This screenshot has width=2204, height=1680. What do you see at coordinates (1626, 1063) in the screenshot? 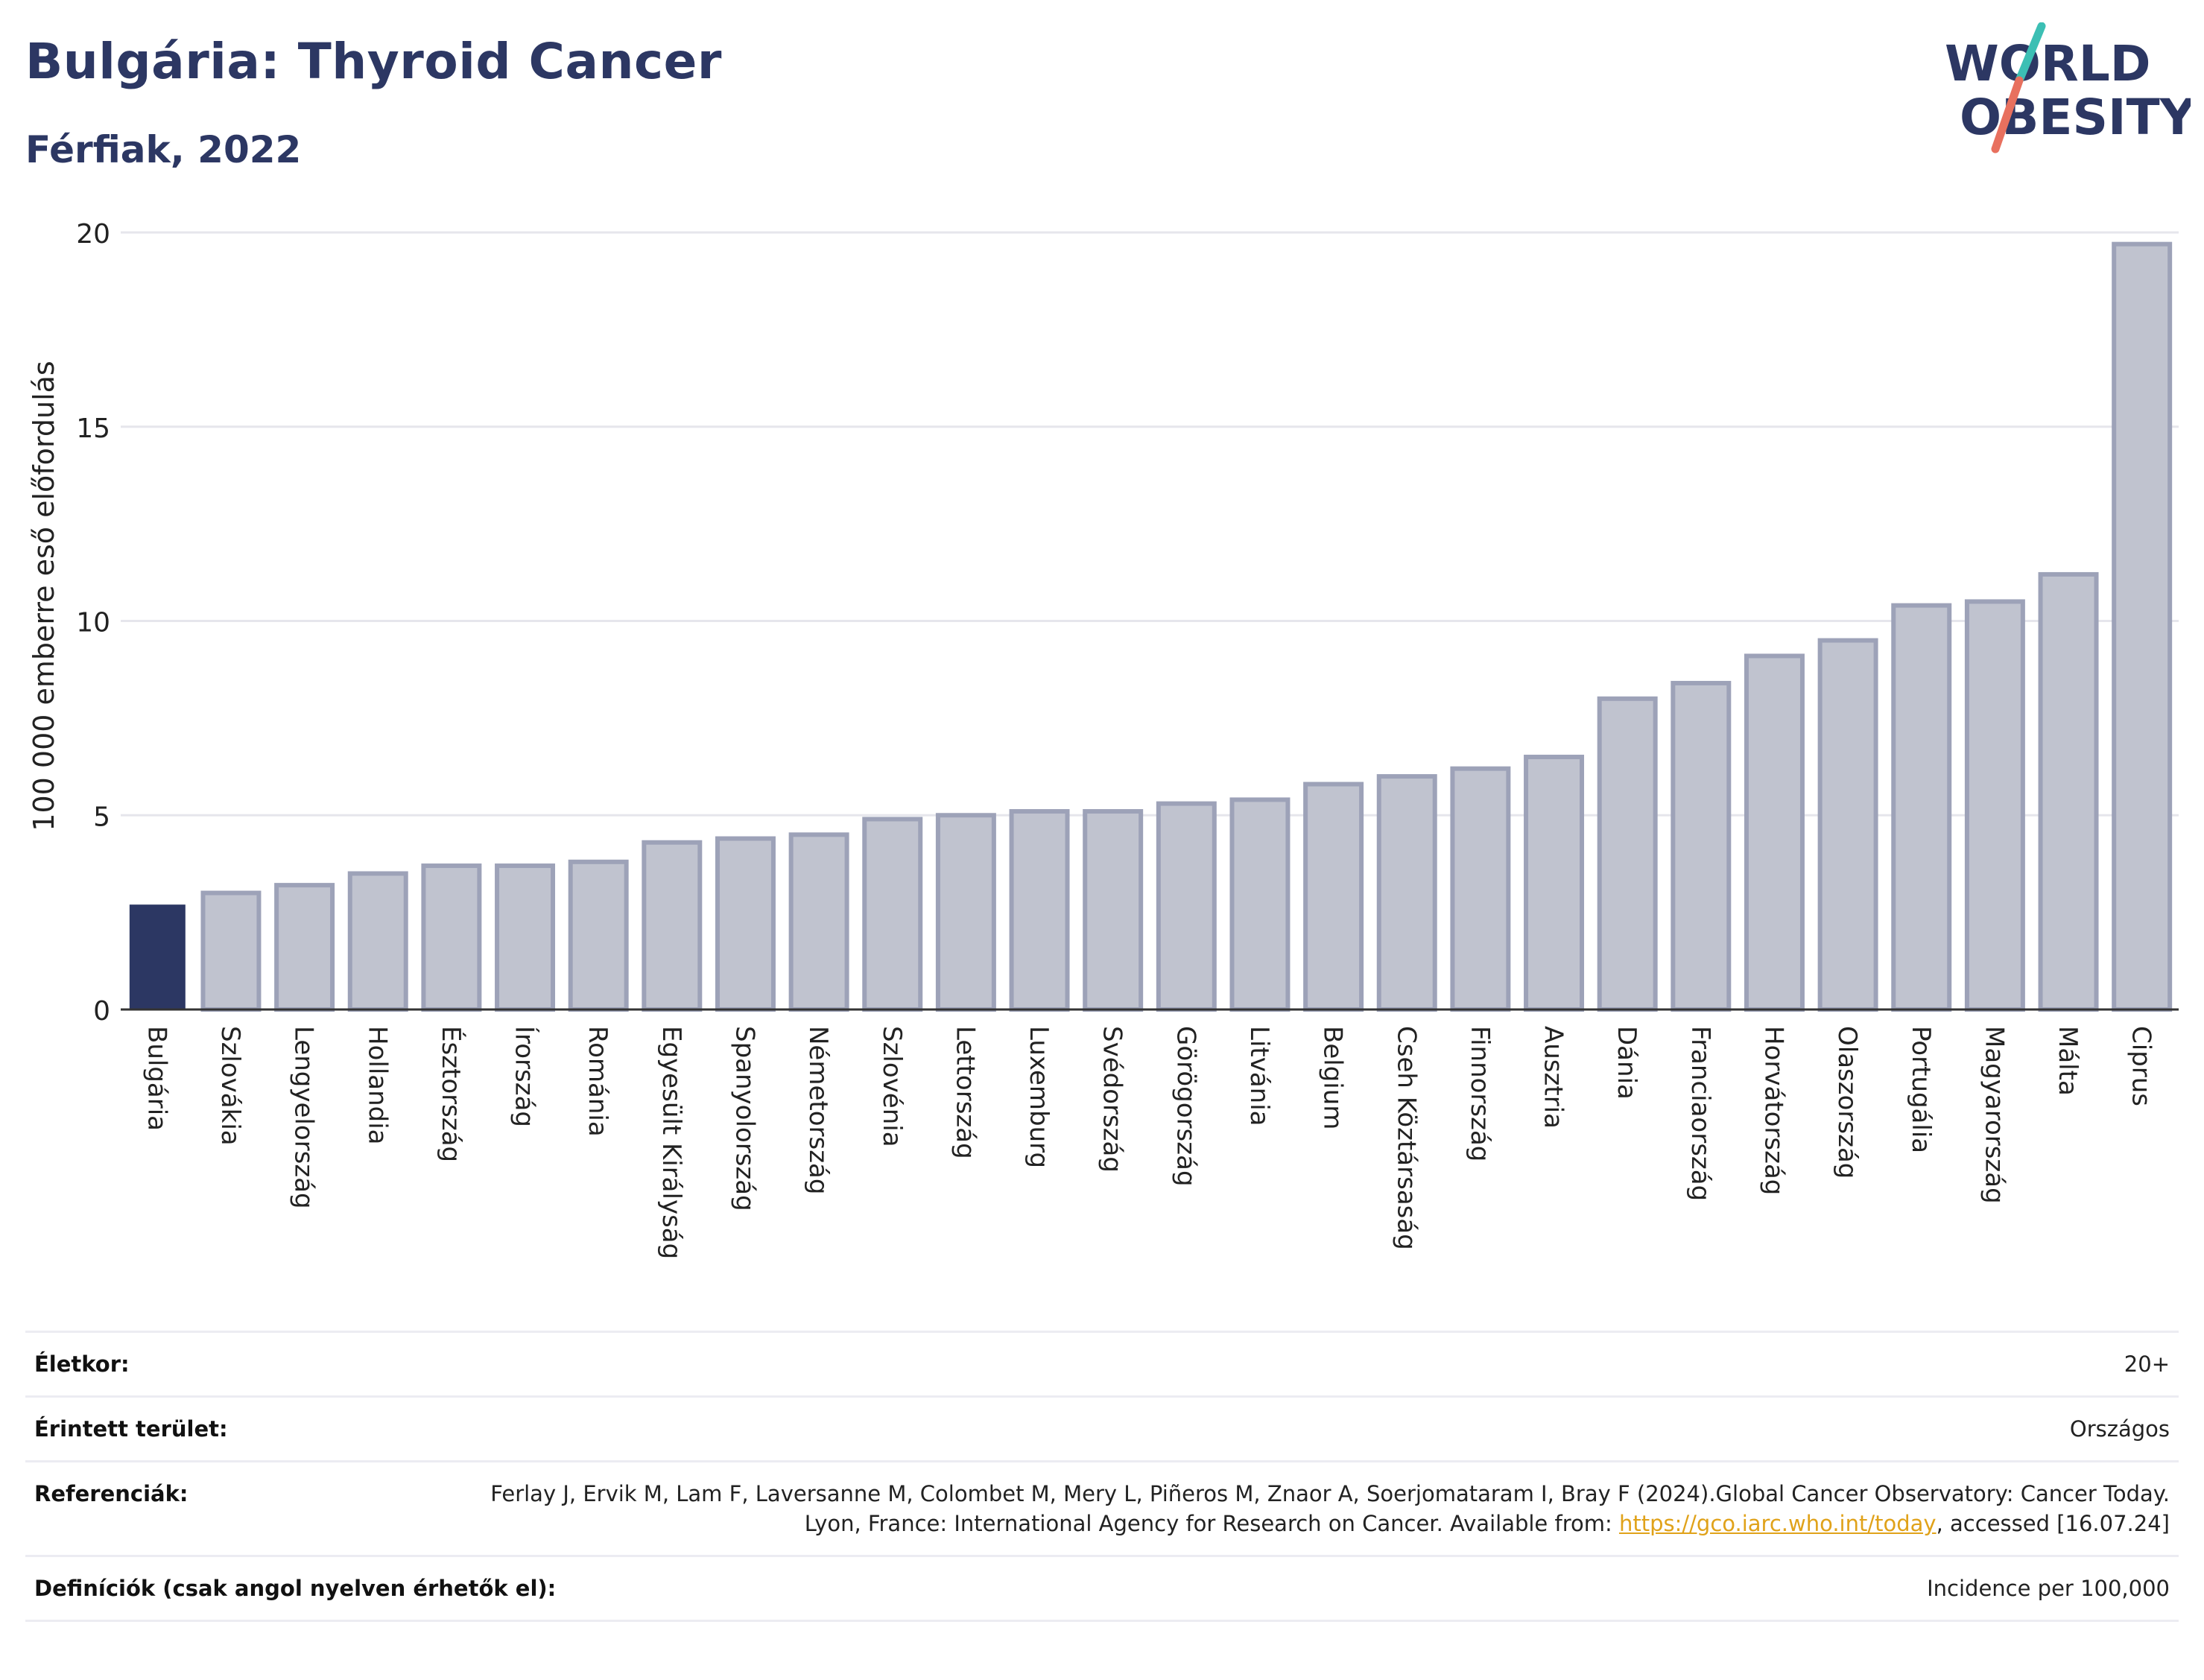
I see `x-tick-label: Dánia` at bounding box center [1626, 1063].